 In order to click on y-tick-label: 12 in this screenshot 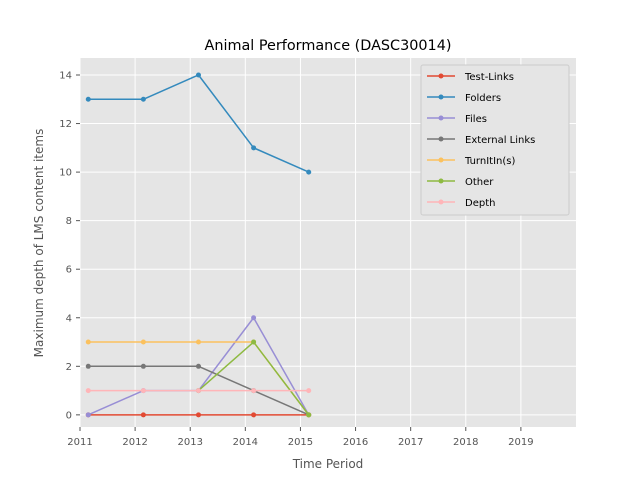, I will do `click(65, 124)`.